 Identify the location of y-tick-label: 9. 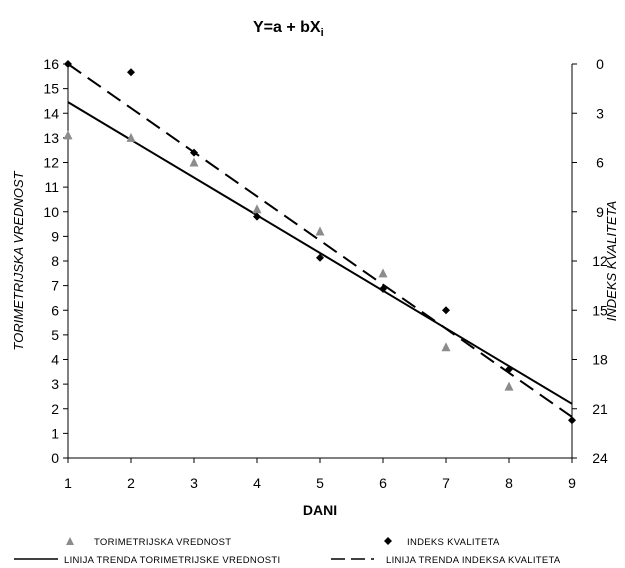
(55, 236).